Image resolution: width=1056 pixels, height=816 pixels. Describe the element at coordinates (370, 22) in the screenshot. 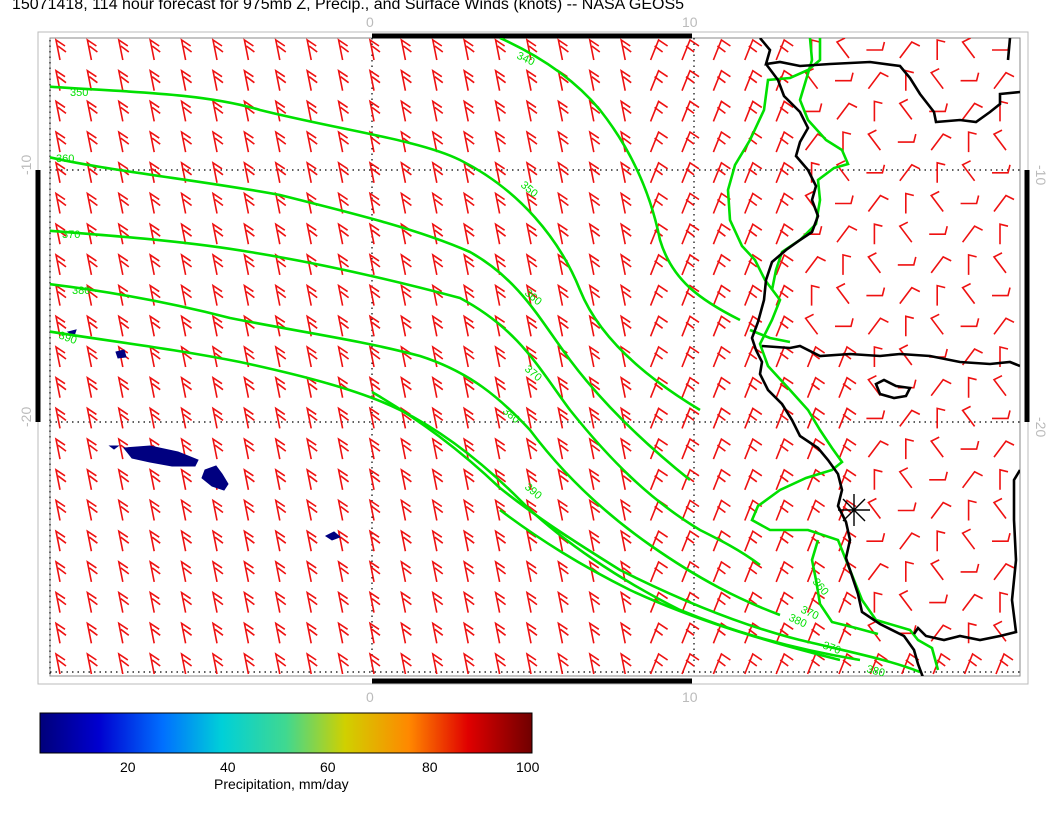

I see `top-tick-0: 0` at that location.